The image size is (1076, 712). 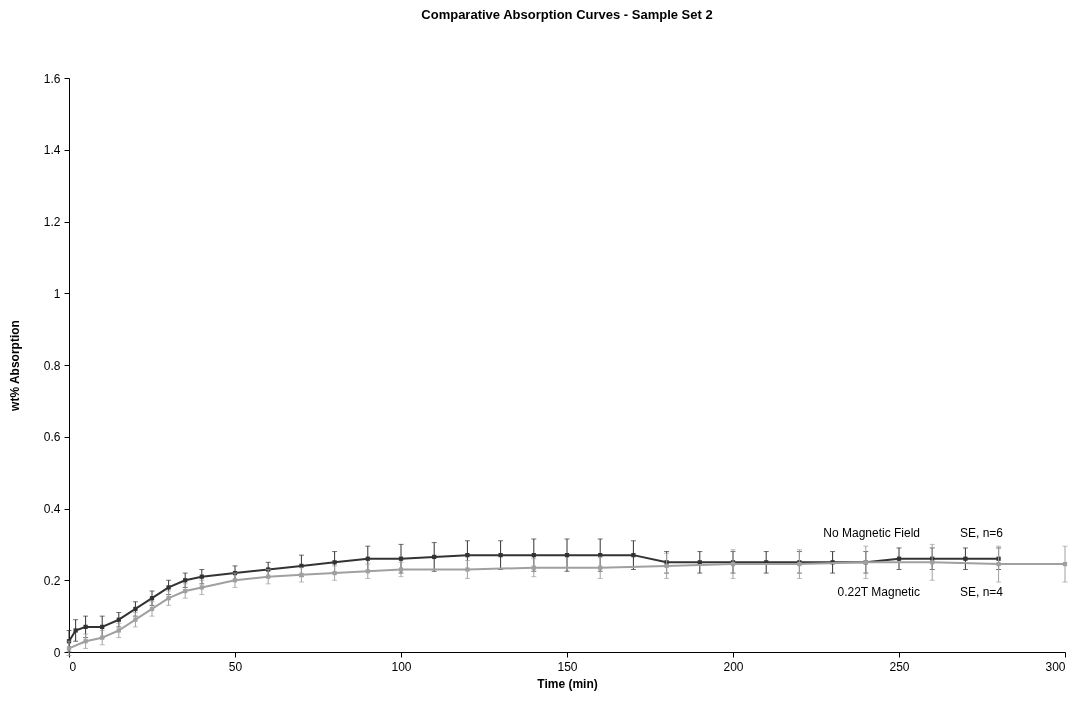 I want to click on x-axis-title: Time (min), so click(x=567, y=683).